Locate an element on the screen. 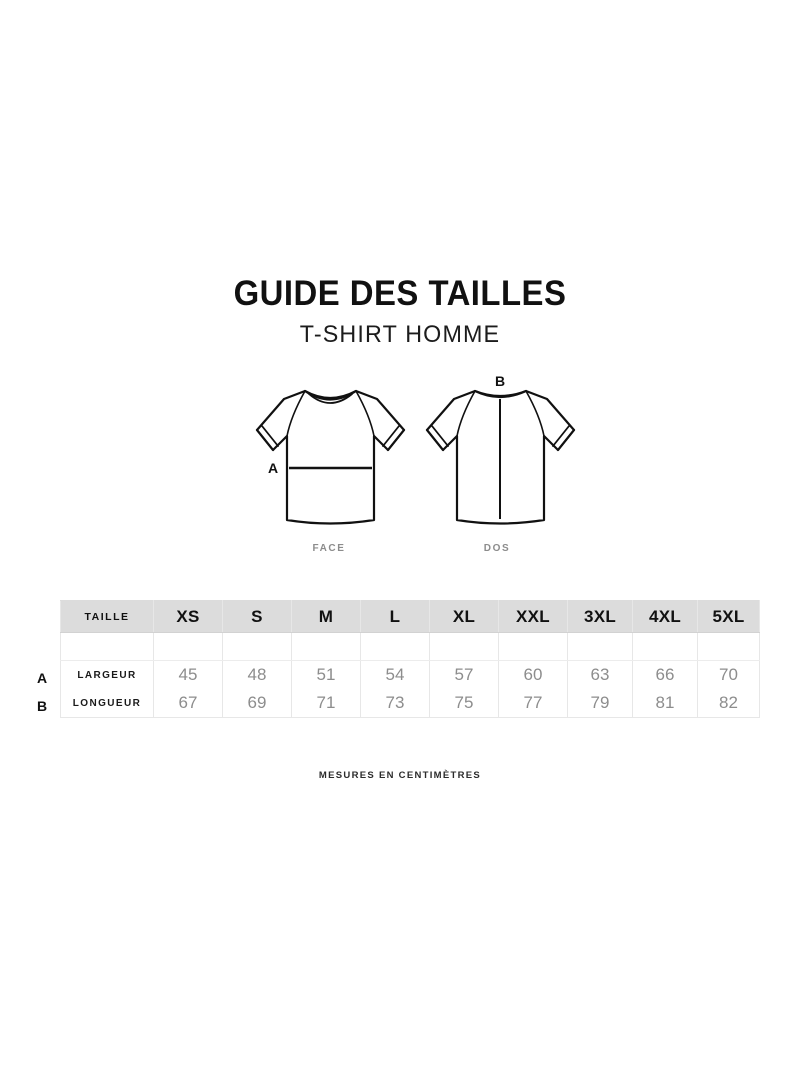 The width and height of the screenshot is (800, 1070). cell-longueur-xs: 67 is located at coordinates (188, 703).